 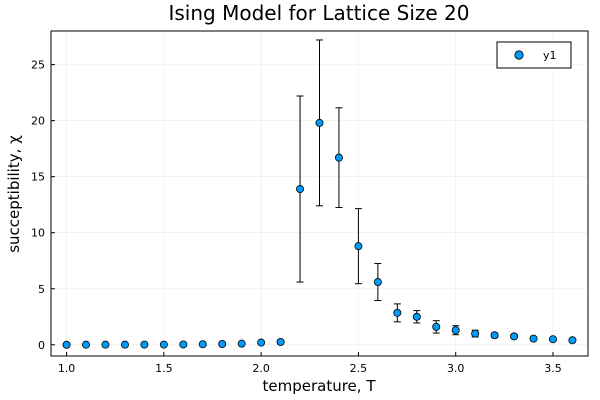 I want to click on y-tick-label: 20, so click(x=38, y=121).